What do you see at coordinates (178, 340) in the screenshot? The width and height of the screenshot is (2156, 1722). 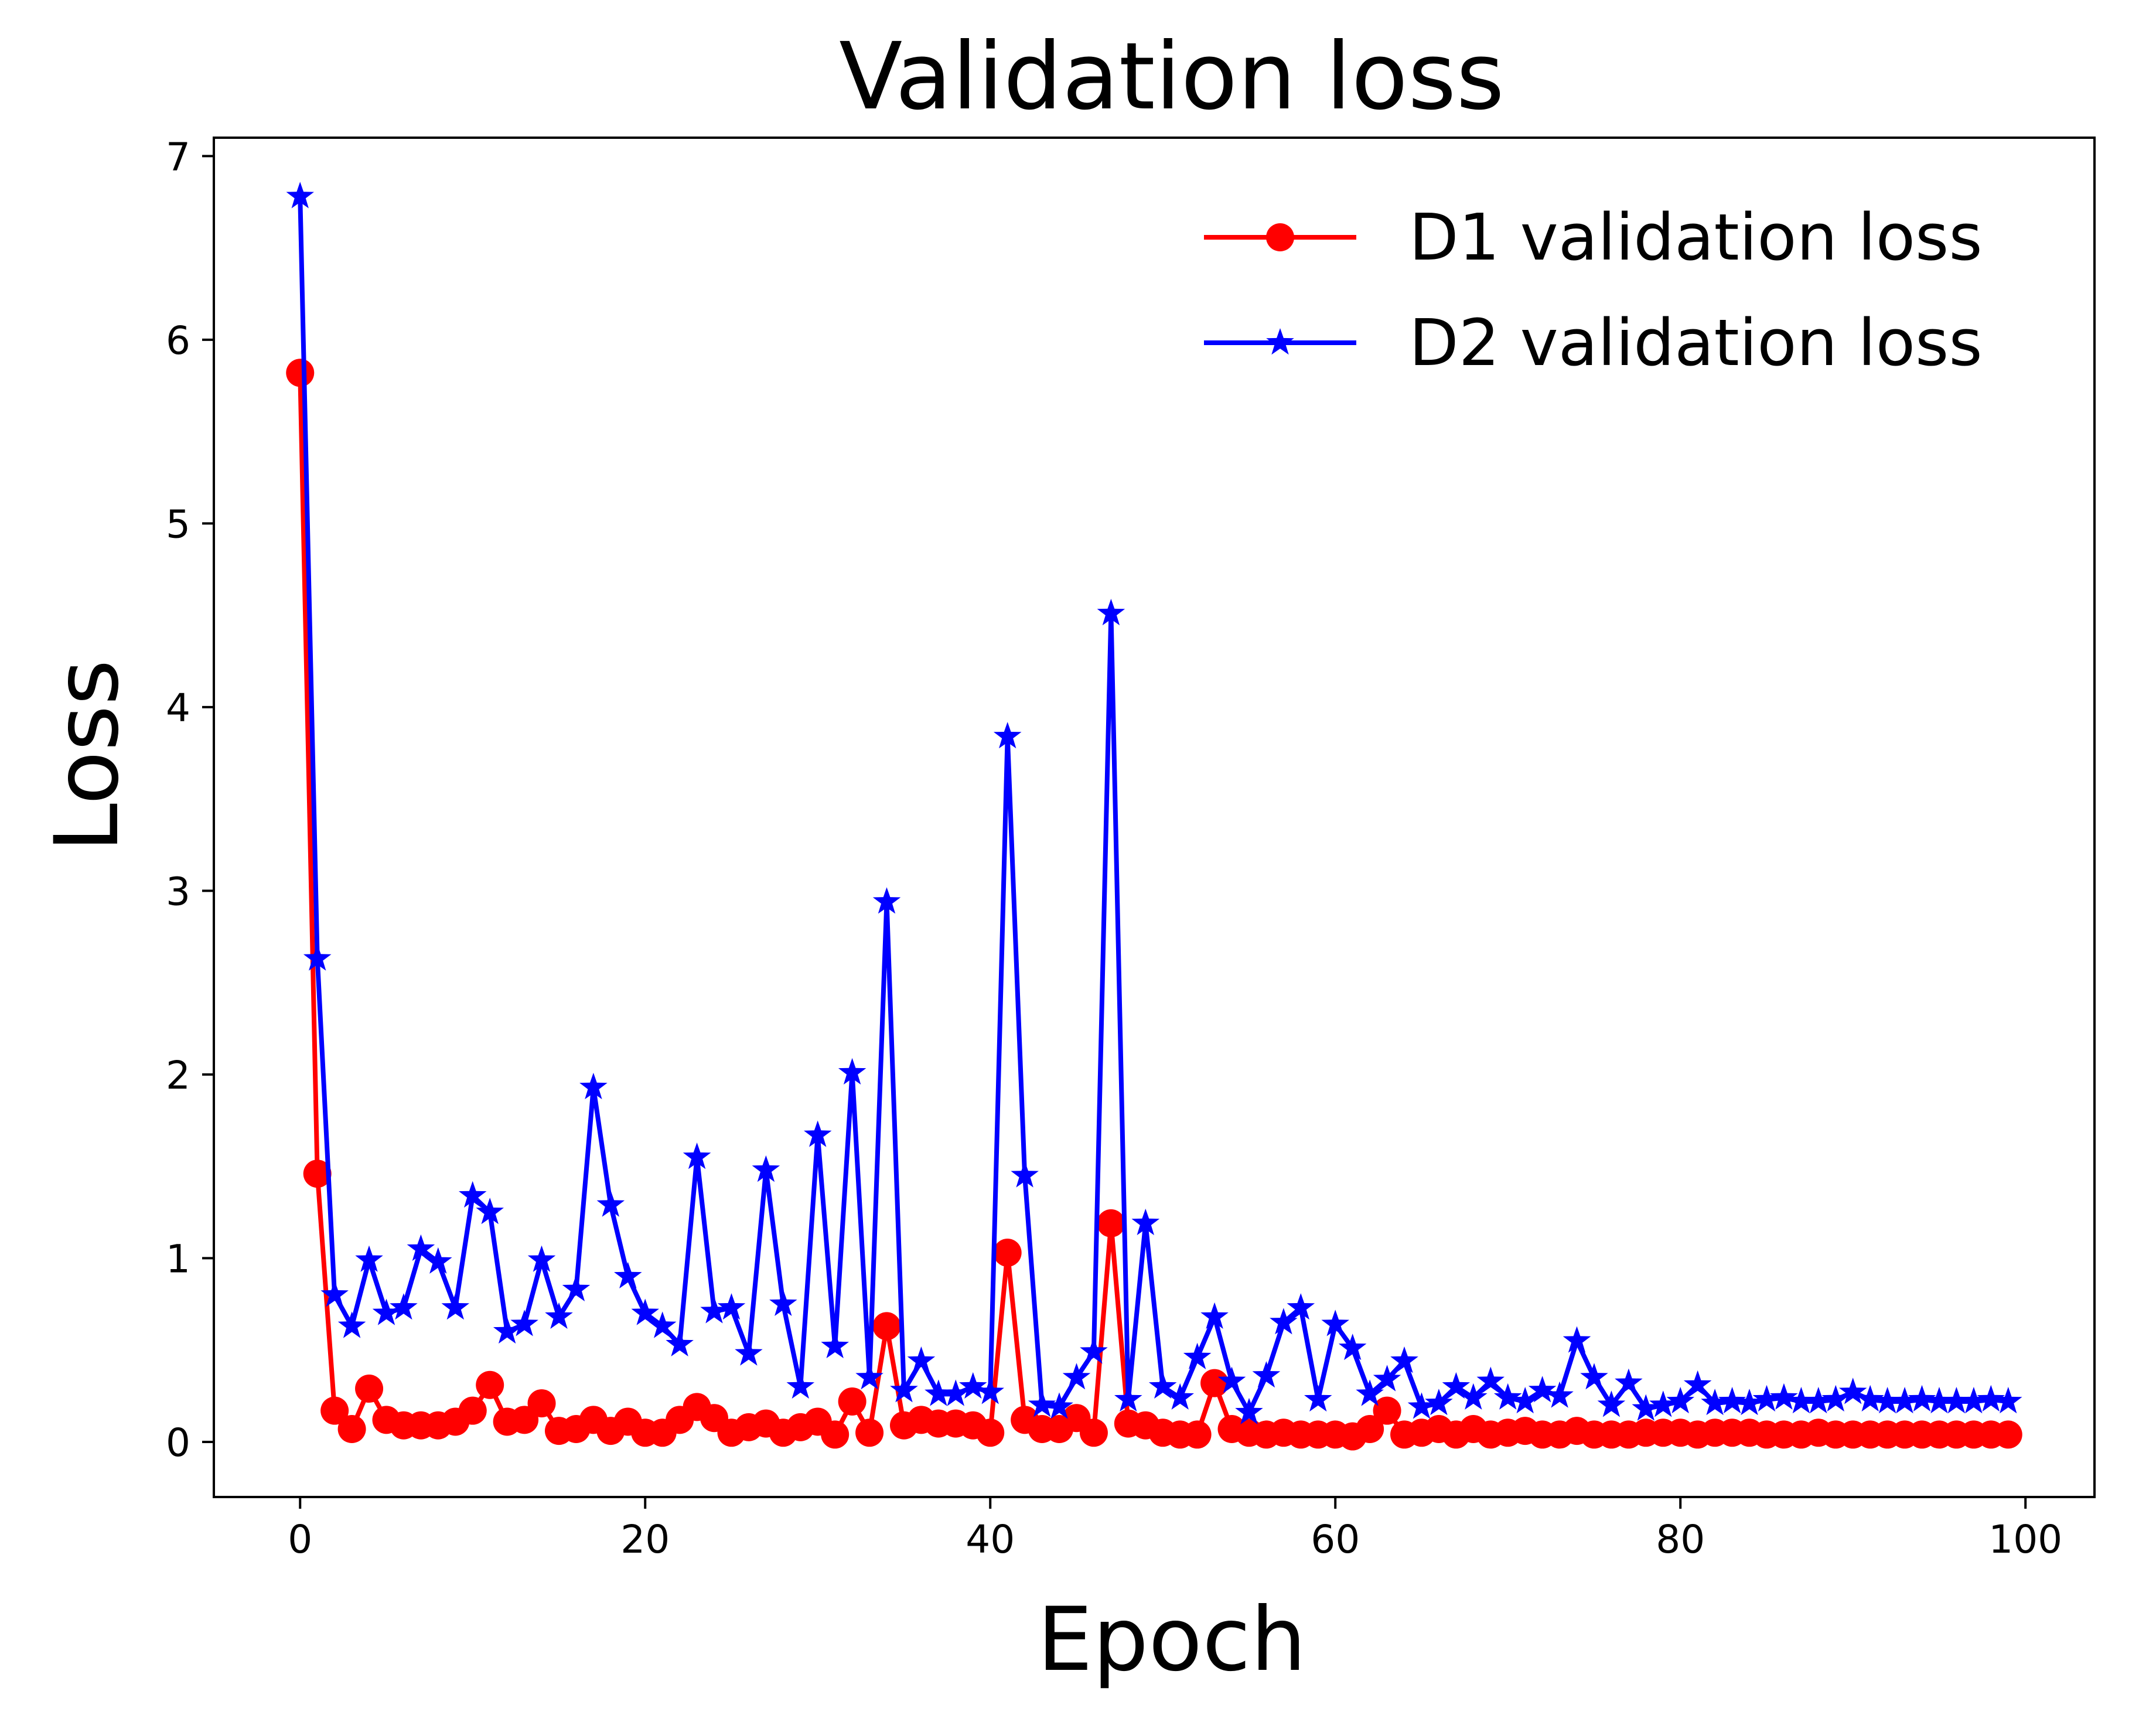 I see `y-tick-label: 6` at bounding box center [178, 340].